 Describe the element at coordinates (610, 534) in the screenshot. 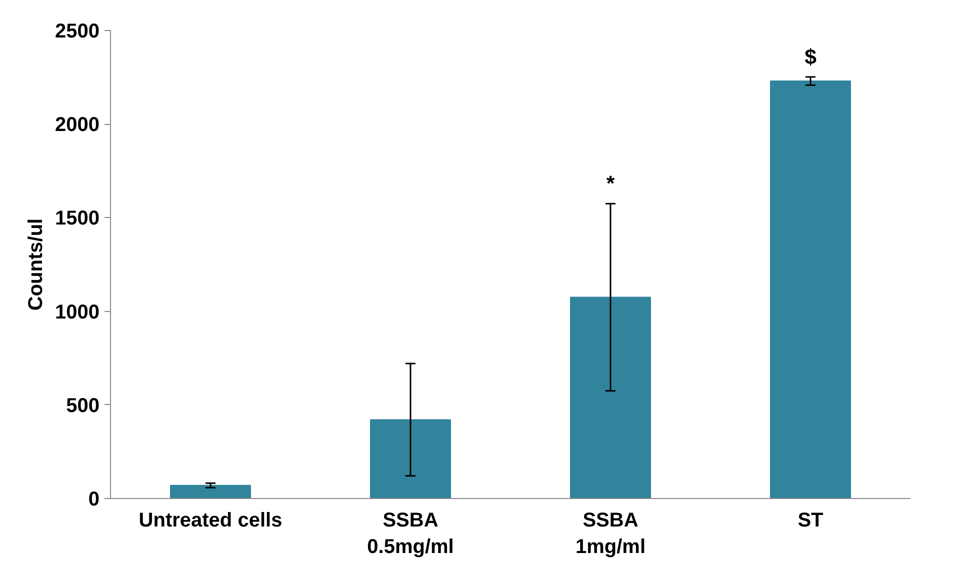

I see `x-tick-label: SSBA 1mg/ml` at that location.